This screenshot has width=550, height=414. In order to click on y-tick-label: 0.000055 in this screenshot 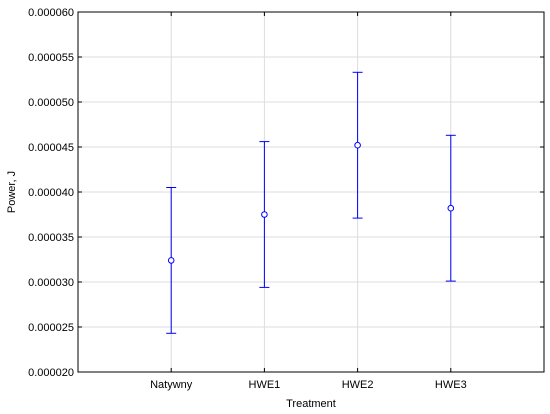, I will do `click(51, 58)`.